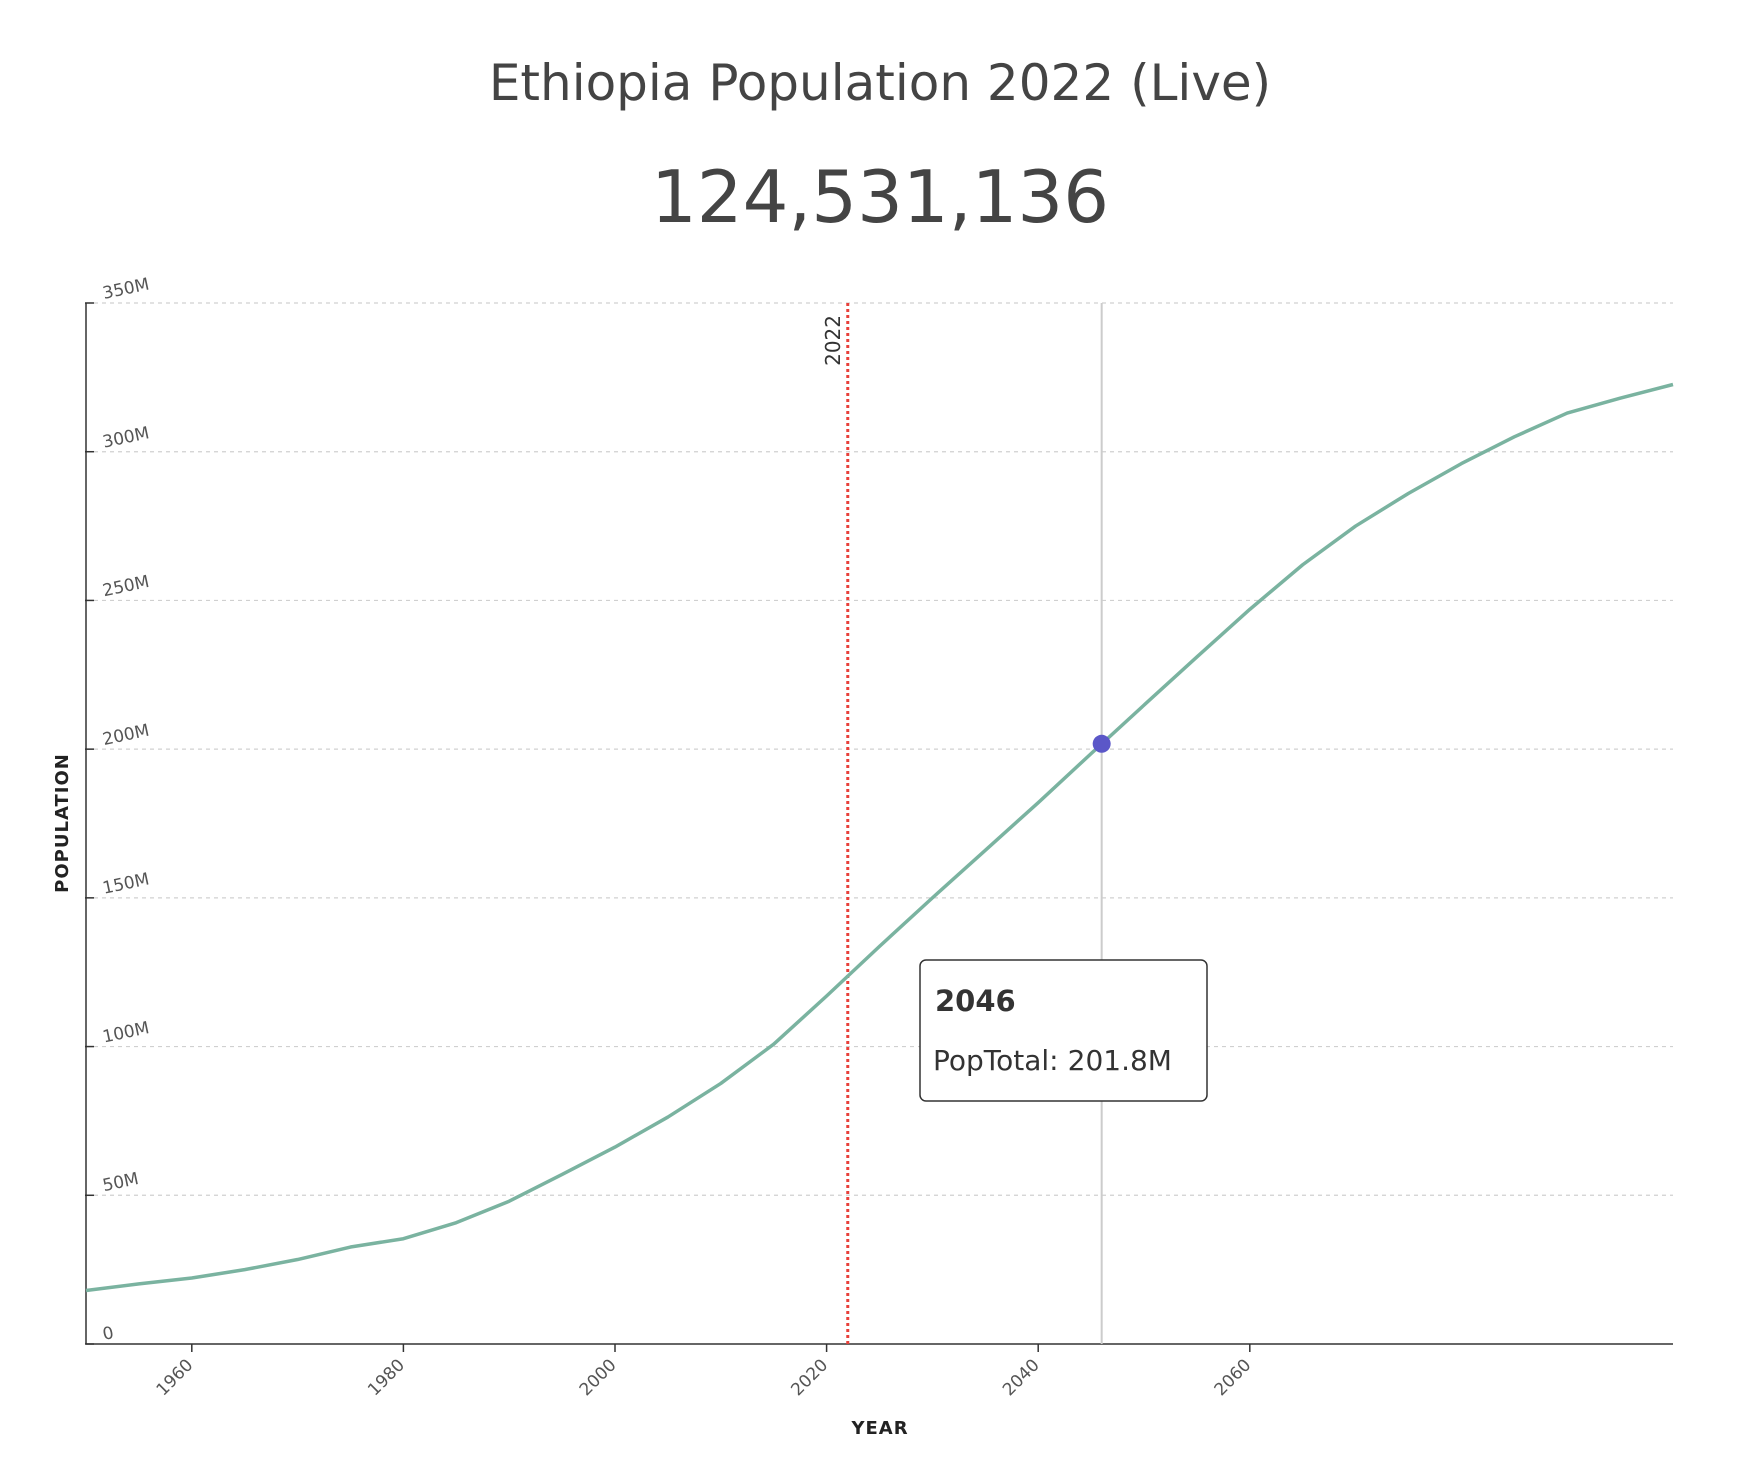 This screenshot has width=1742, height=1472. Describe the element at coordinates (1120, 1060) in the screenshot. I see `tooltip-value: 201.8M` at that location.